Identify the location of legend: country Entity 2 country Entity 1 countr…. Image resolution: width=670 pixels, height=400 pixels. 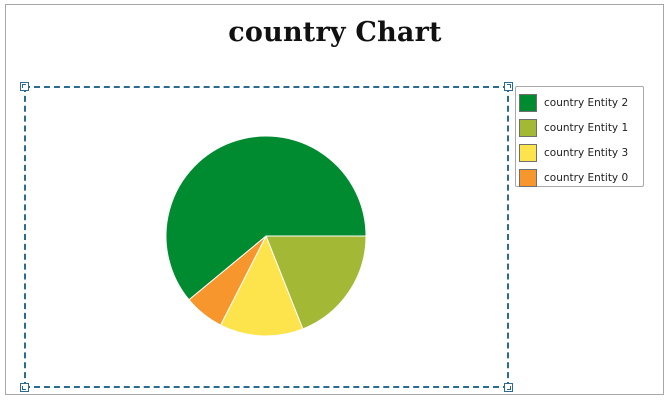
(579, 136).